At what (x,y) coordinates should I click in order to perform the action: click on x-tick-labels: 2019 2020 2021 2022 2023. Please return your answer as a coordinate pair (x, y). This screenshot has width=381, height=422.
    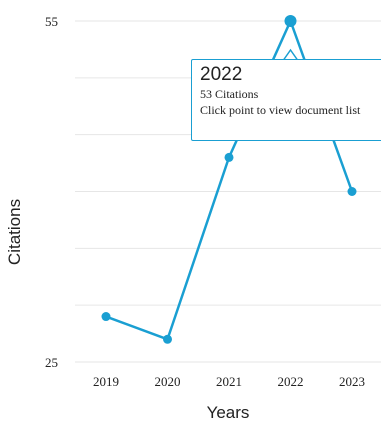
    Looking at the image, I should click on (229, 381).